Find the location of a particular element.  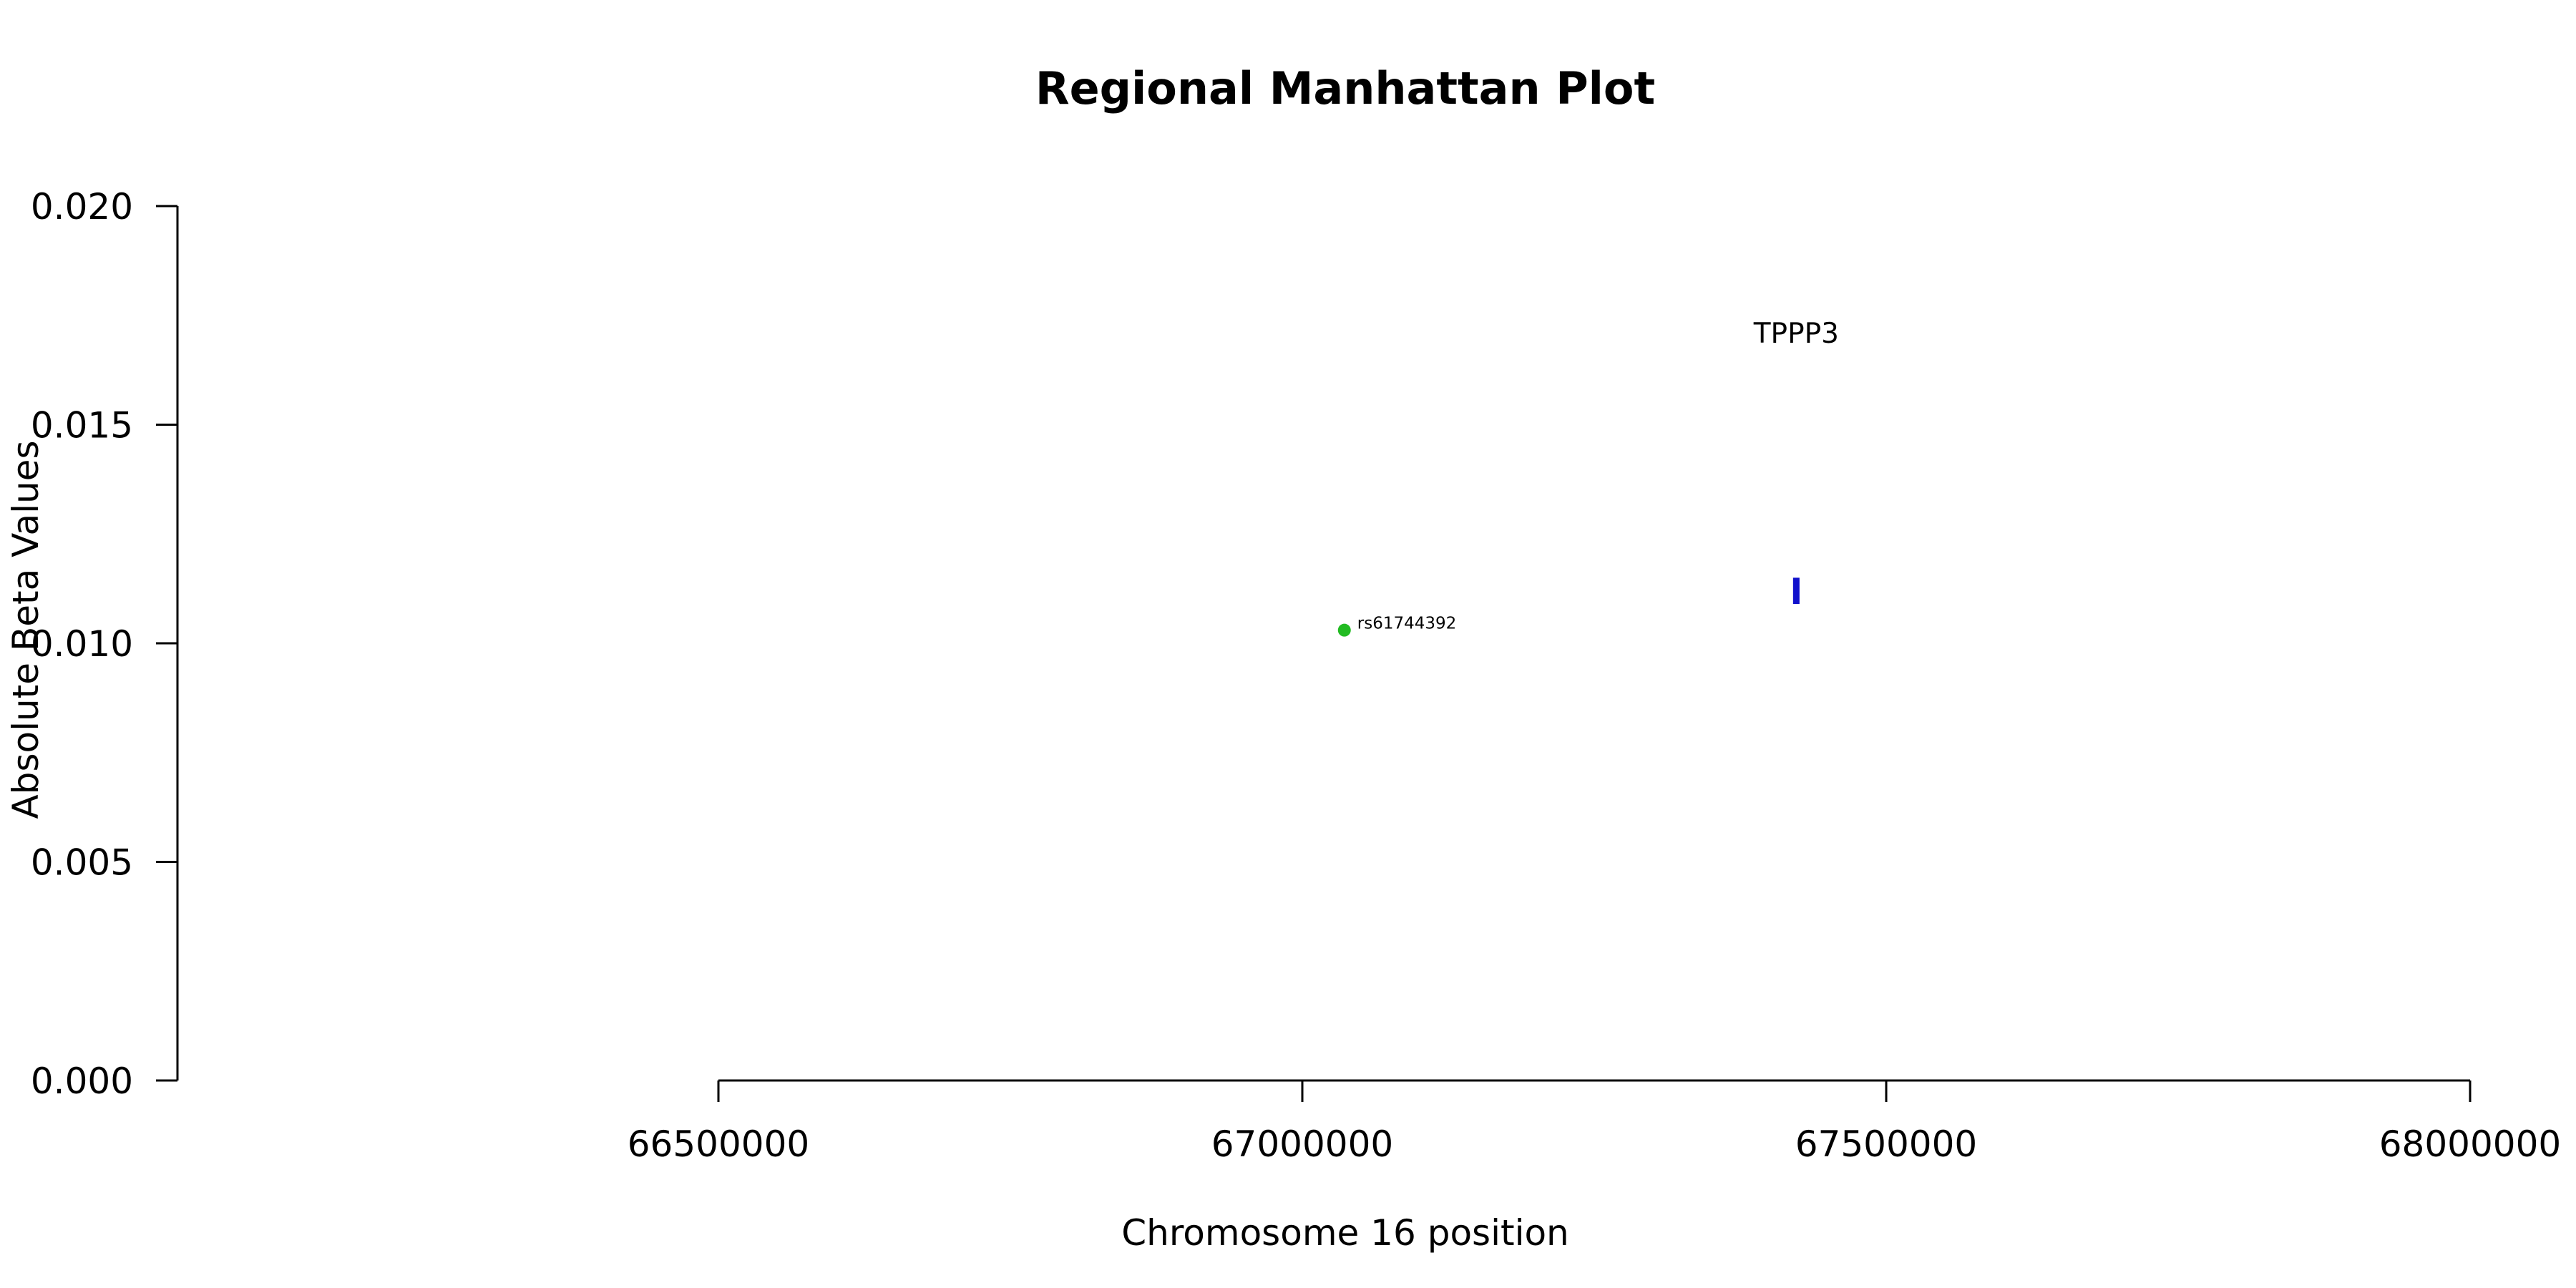

x-tick-label: 66500000 is located at coordinates (719, 1144).